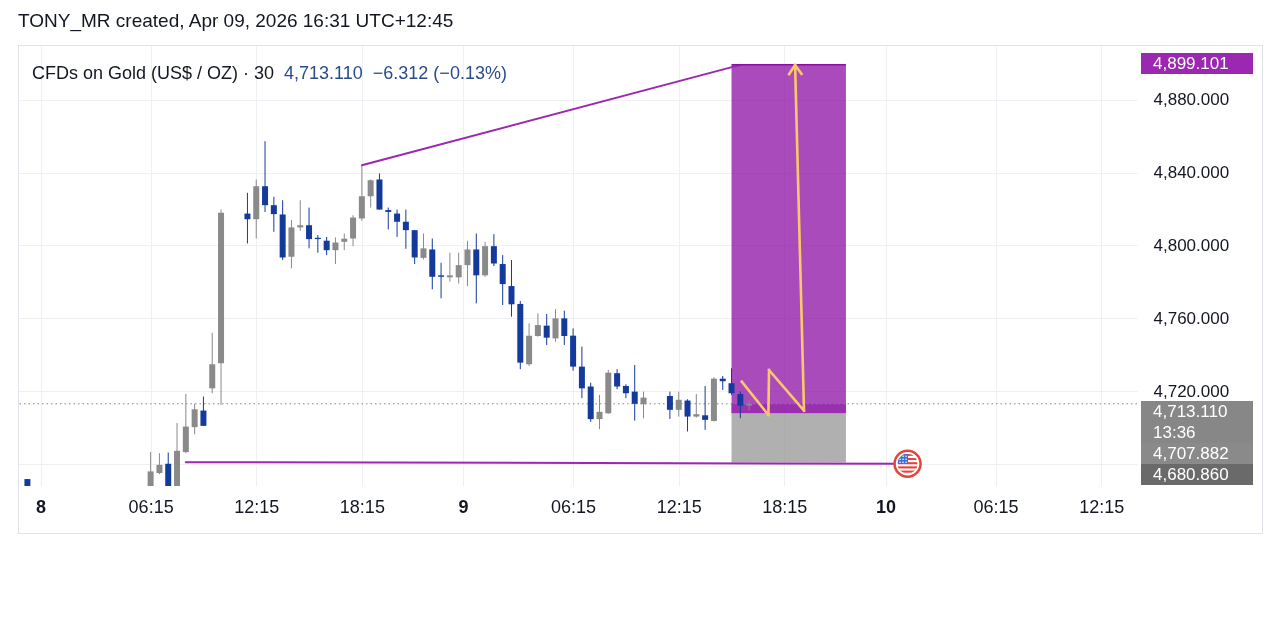  Describe the element at coordinates (41, 506) in the screenshot. I see `x-tick-label: 8` at that location.